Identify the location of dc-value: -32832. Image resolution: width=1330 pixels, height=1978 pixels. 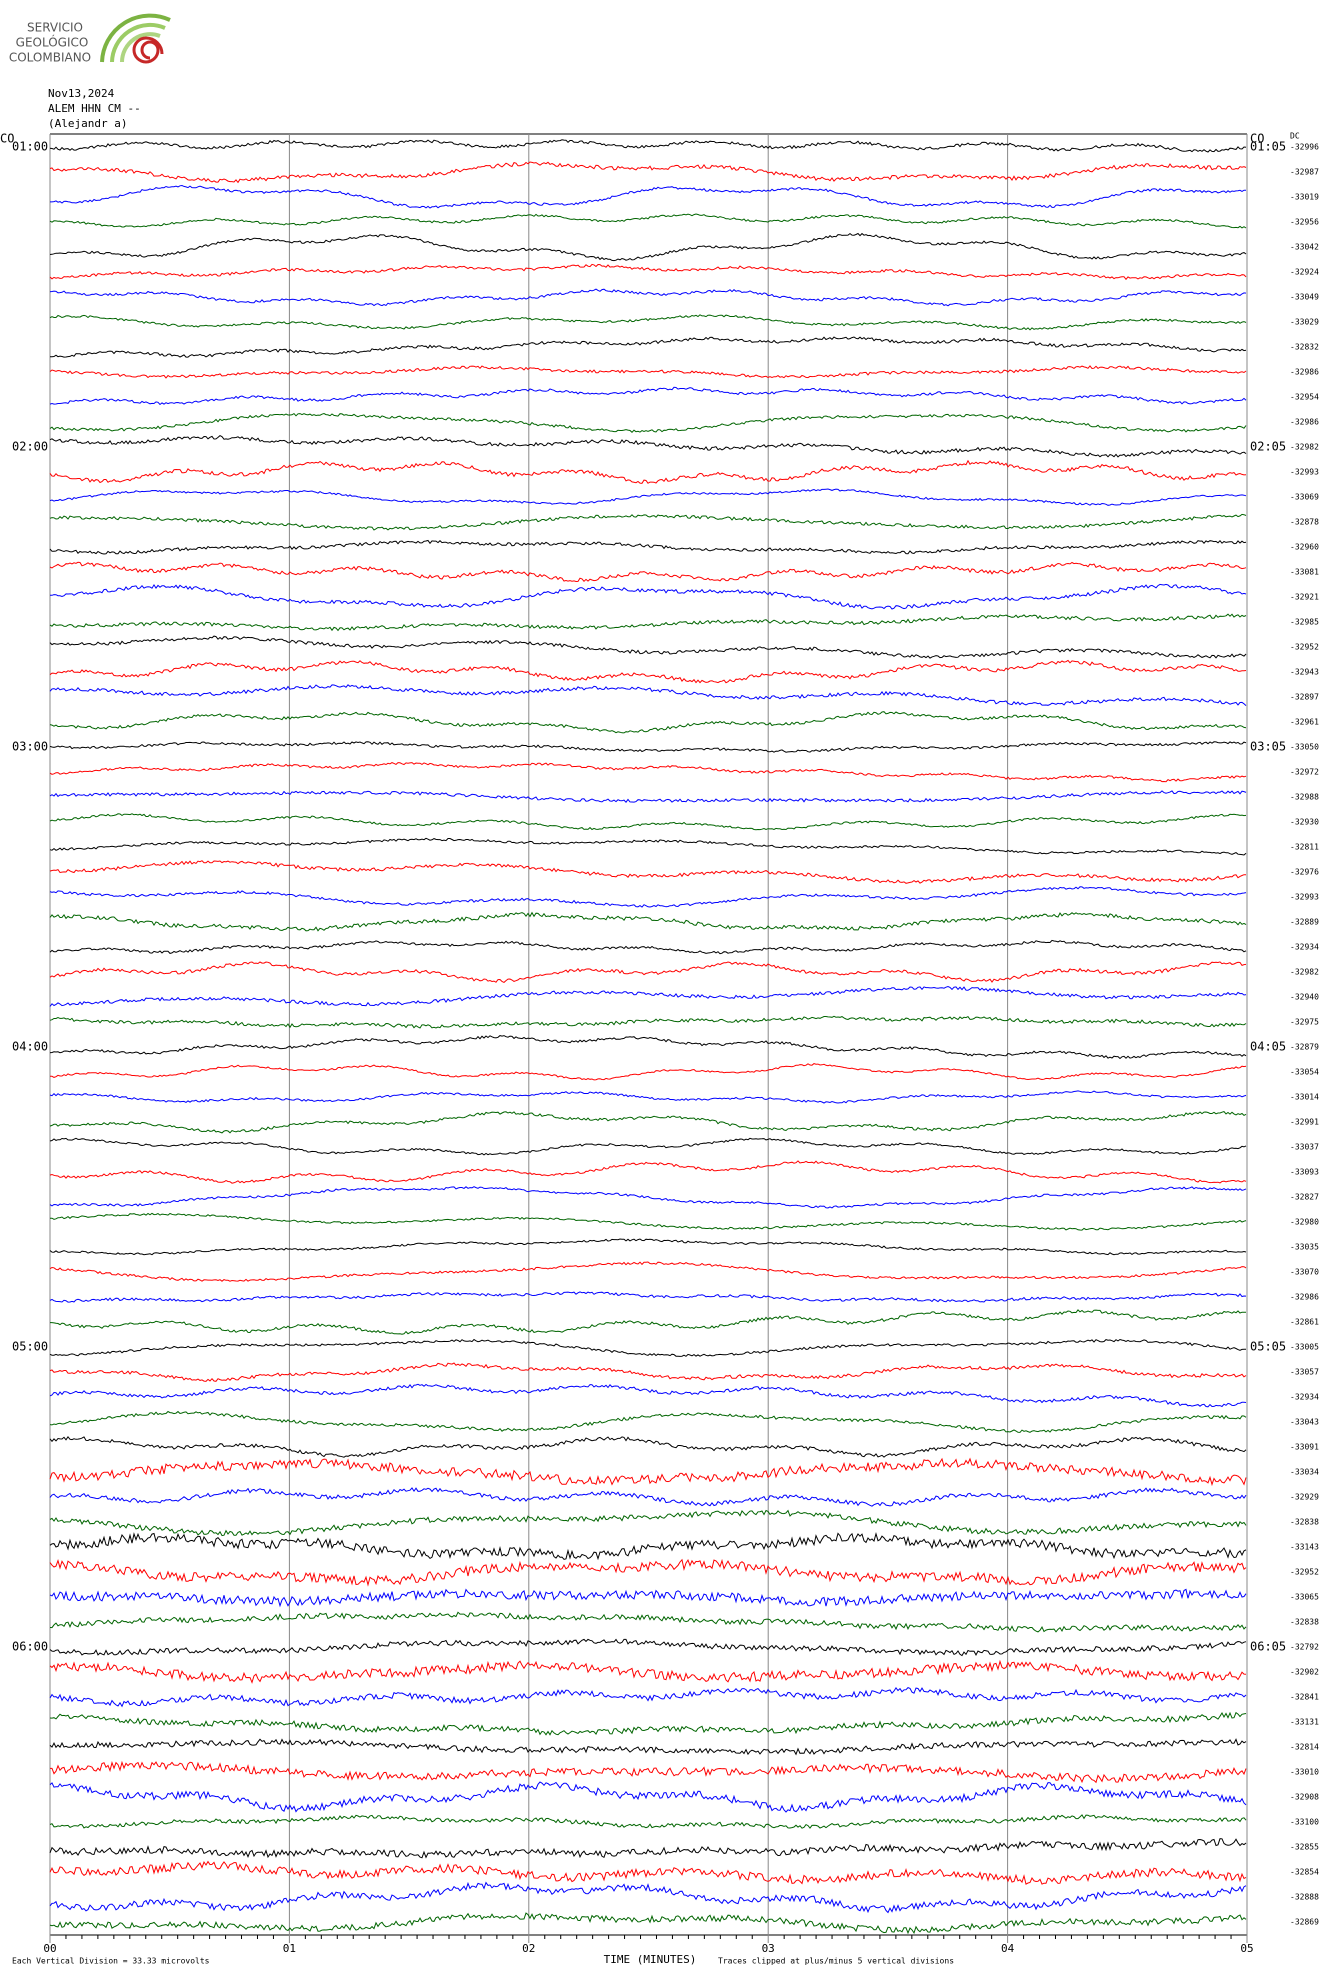
(1304, 347).